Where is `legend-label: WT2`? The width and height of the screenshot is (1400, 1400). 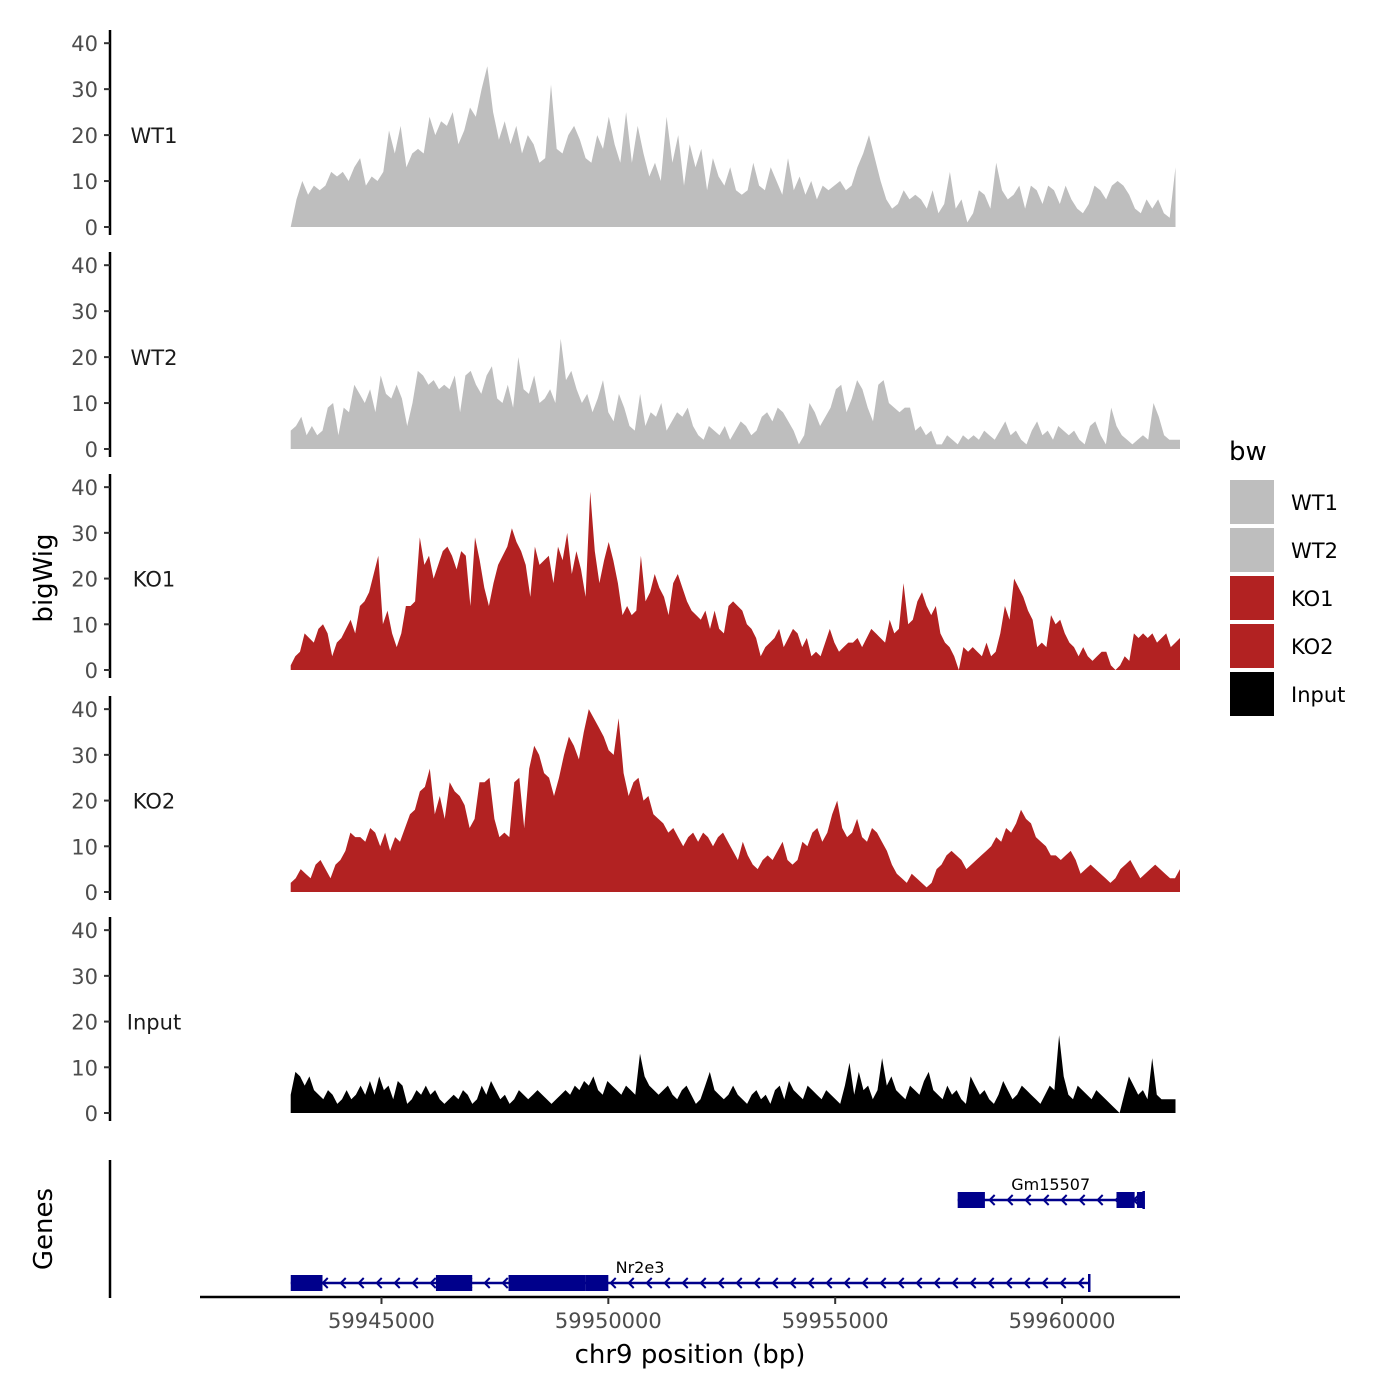 legend-label: WT2 is located at coordinates (1314, 551).